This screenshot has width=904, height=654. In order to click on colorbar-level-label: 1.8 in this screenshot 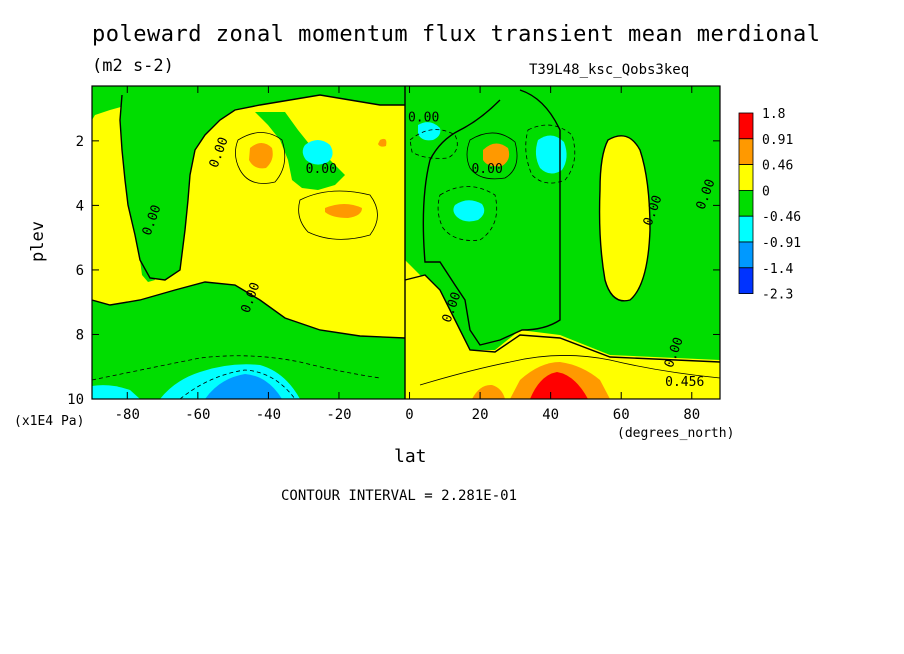, I will do `click(773, 114)`.